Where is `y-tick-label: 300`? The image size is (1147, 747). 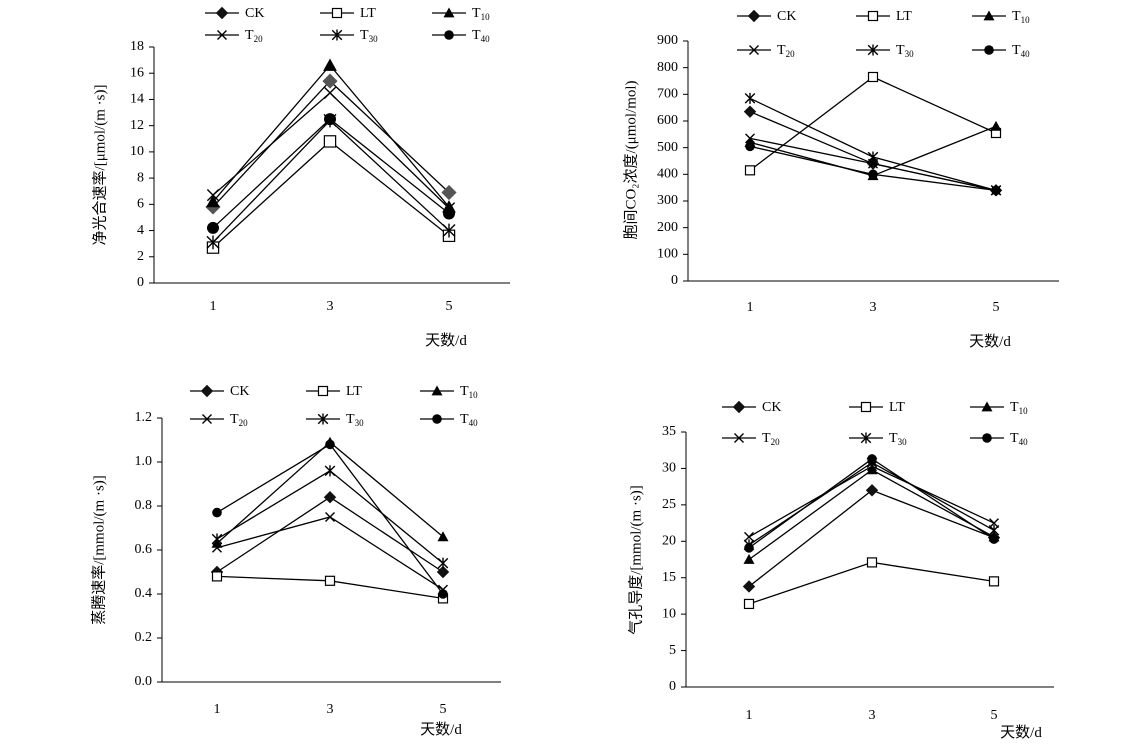 y-tick-label: 300 is located at coordinates (667, 200).